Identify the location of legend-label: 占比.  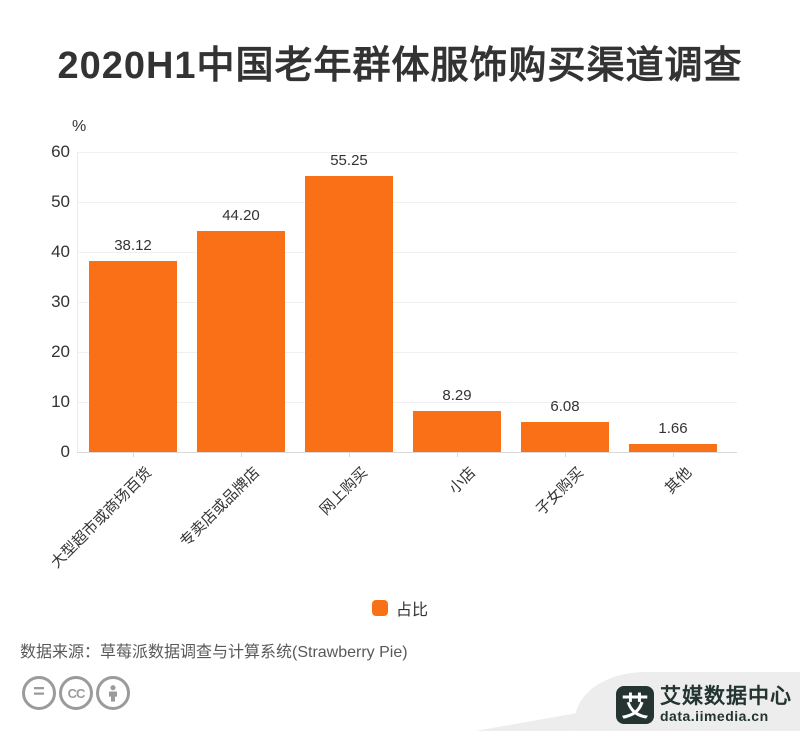
(411, 610).